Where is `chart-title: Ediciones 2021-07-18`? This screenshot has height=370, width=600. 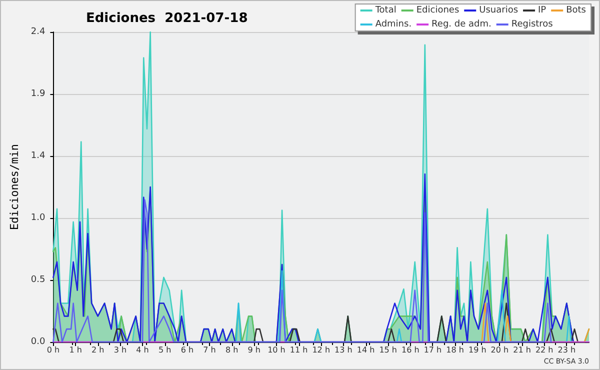 chart-title: Ediciones 2021-07-18 is located at coordinates (167, 18).